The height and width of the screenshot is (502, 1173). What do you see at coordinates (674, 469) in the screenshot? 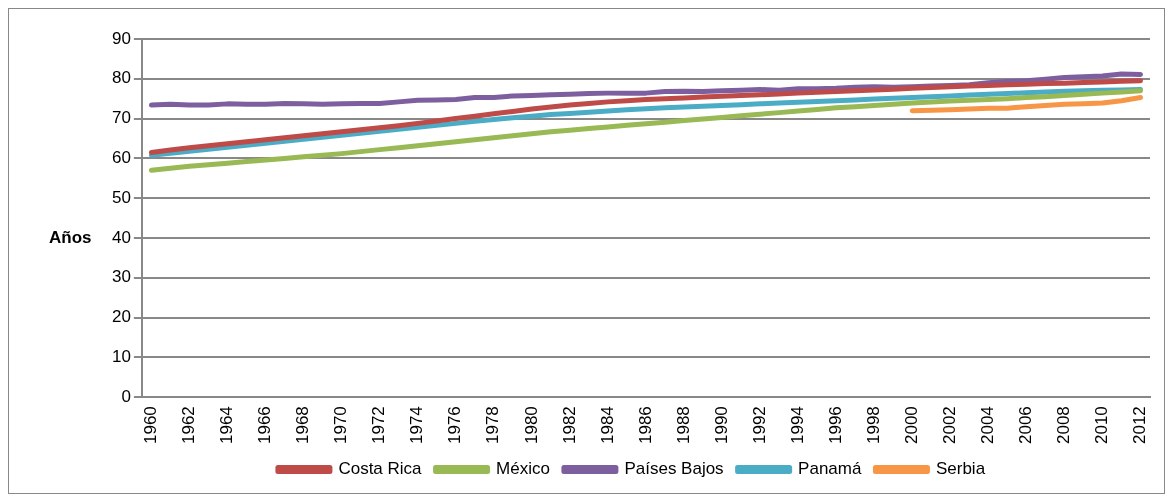
I see `legend-label: Países Bajos` at bounding box center [674, 469].